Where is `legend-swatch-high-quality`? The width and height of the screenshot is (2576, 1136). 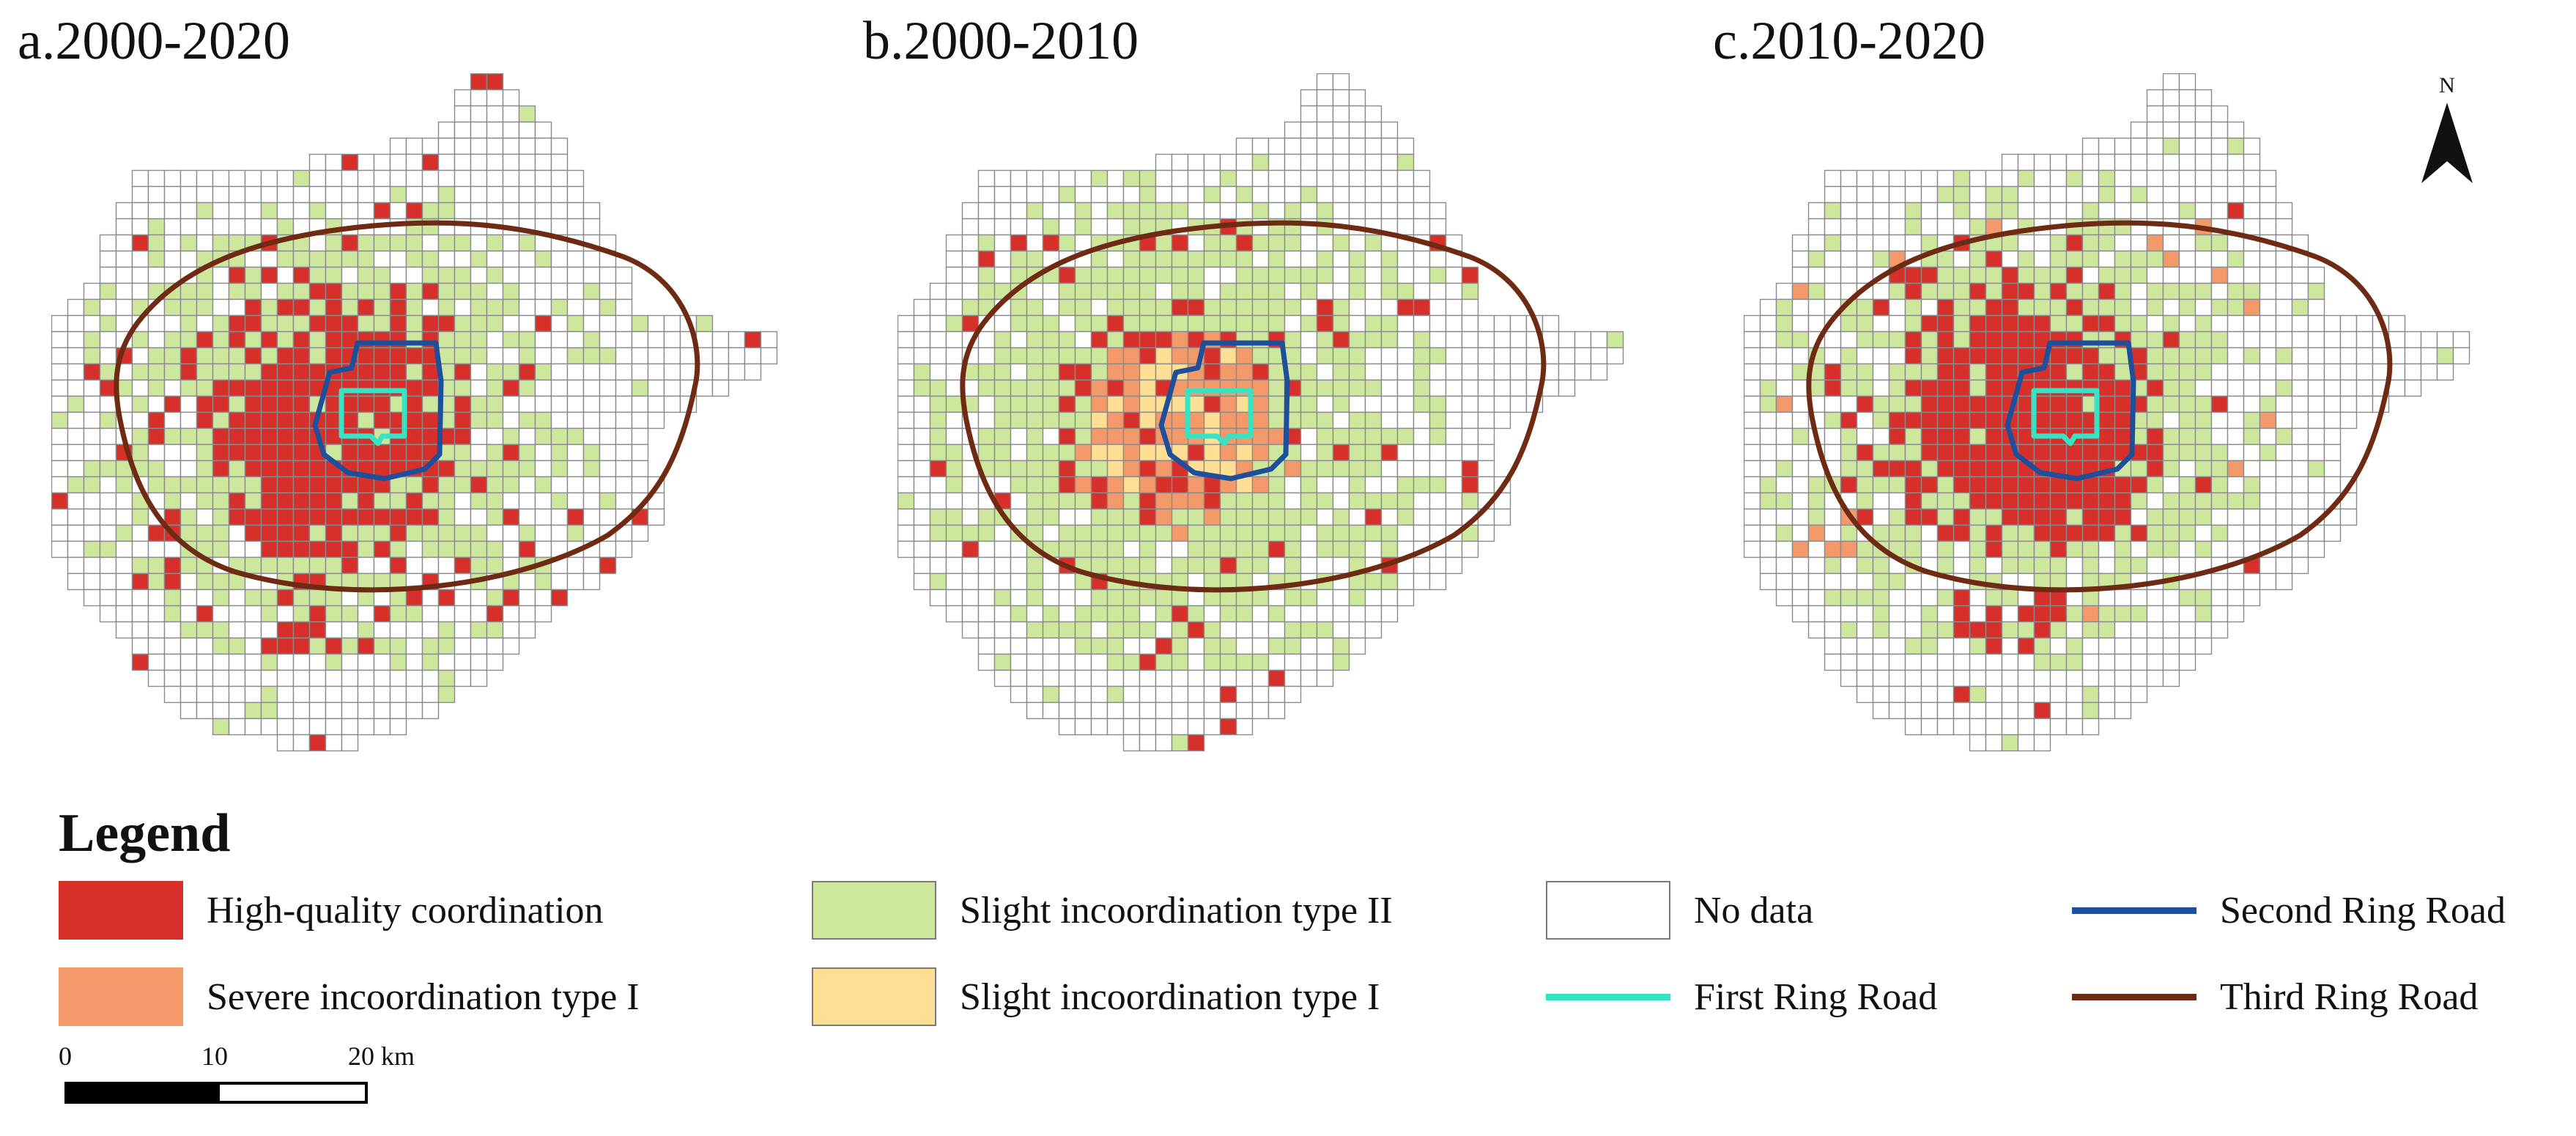 legend-swatch-high-quality is located at coordinates (121, 910).